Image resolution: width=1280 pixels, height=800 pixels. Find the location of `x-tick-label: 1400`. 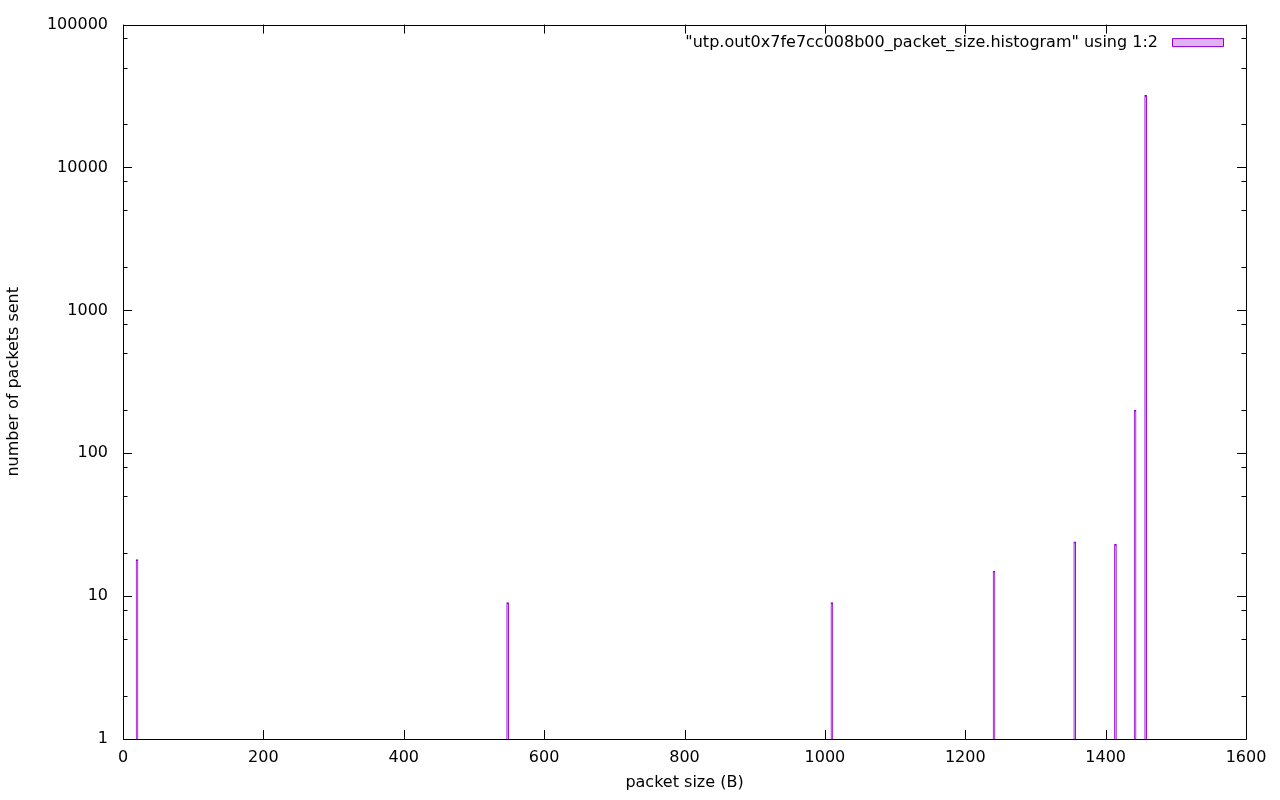

x-tick-label: 1400 is located at coordinates (1105, 756).